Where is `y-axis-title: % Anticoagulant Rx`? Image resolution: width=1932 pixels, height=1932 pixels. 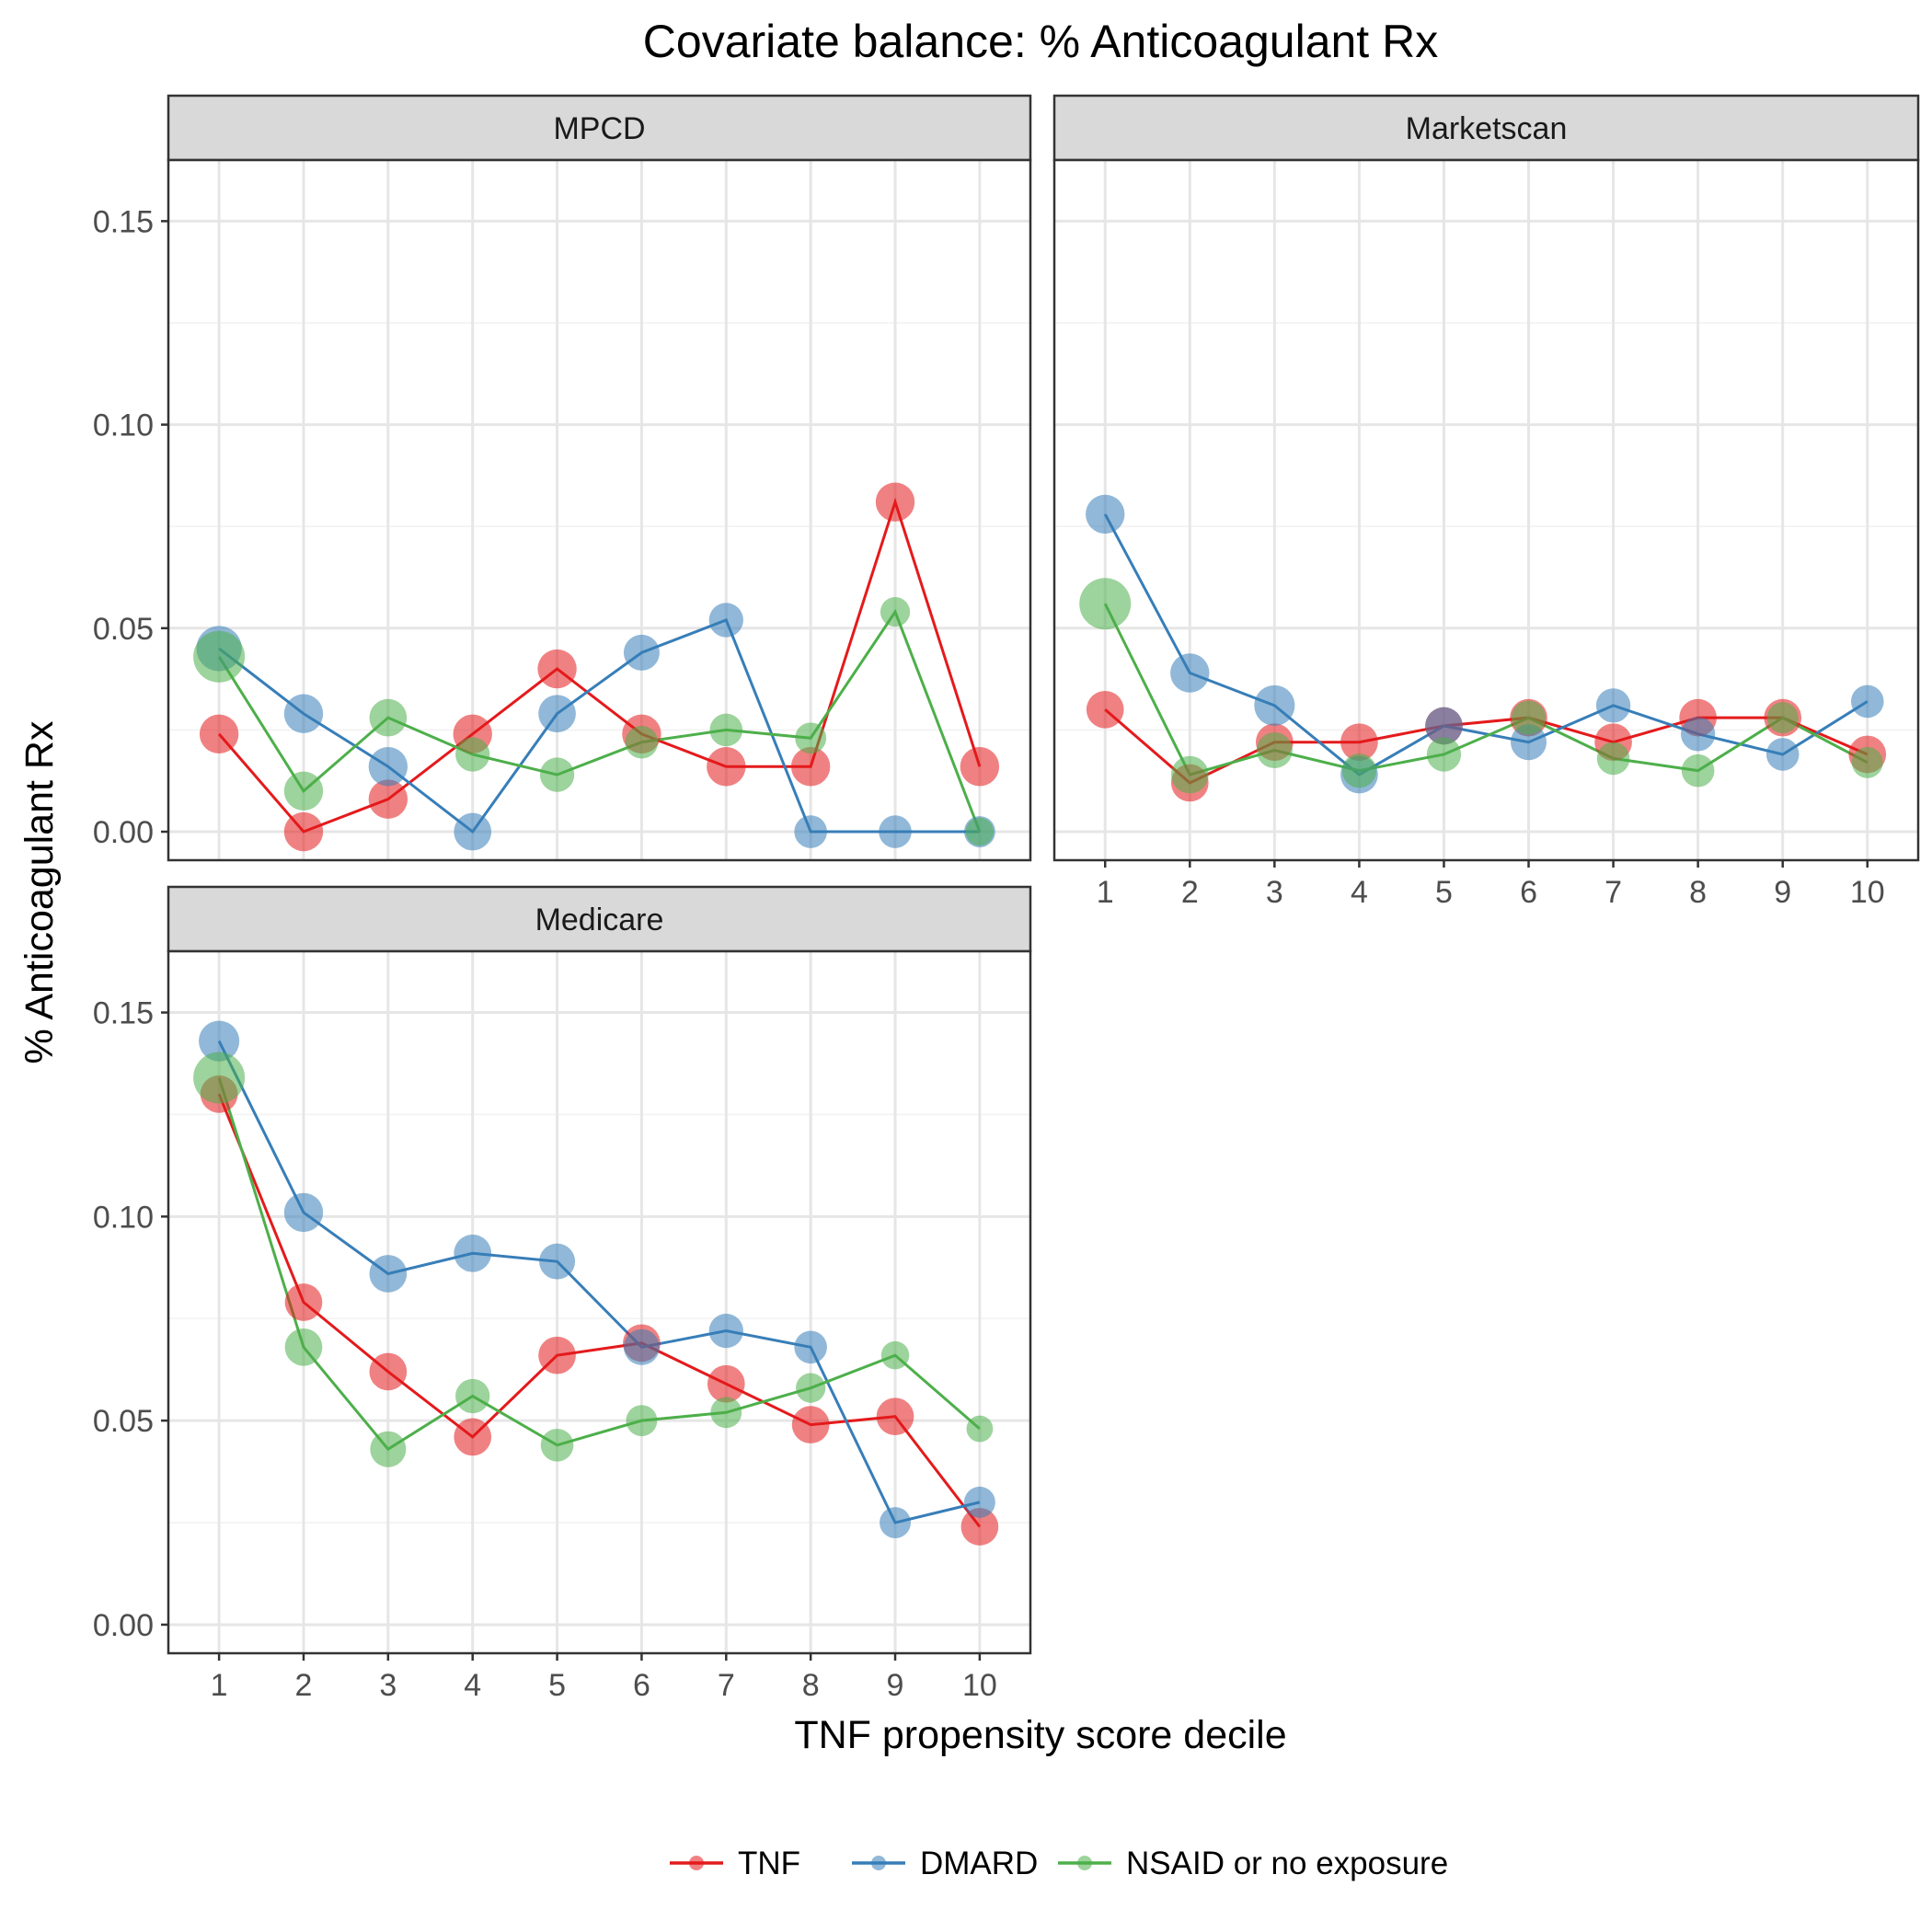
y-axis-title: % Anticoagulant Rx is located at coordinates (39, 892).